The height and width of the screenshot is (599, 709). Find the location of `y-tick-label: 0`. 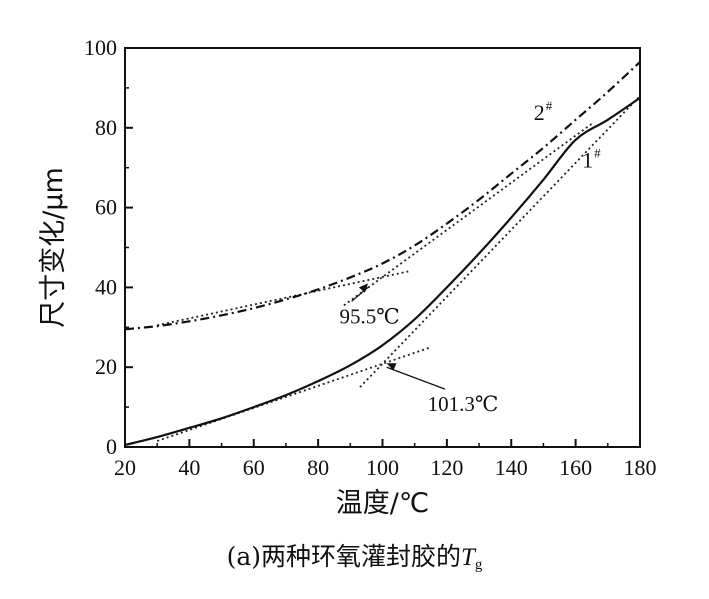

y-tick-label: 0 is located at coordinates (111, 446).